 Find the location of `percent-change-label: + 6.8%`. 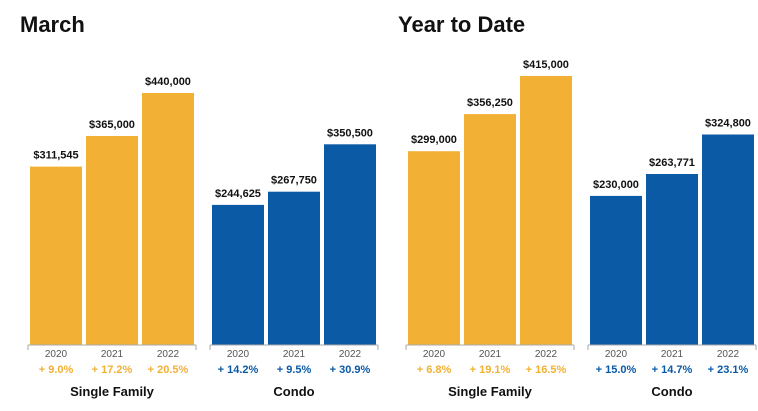

percent-change-label: + 6.8% is located at coordinates (434, 370).